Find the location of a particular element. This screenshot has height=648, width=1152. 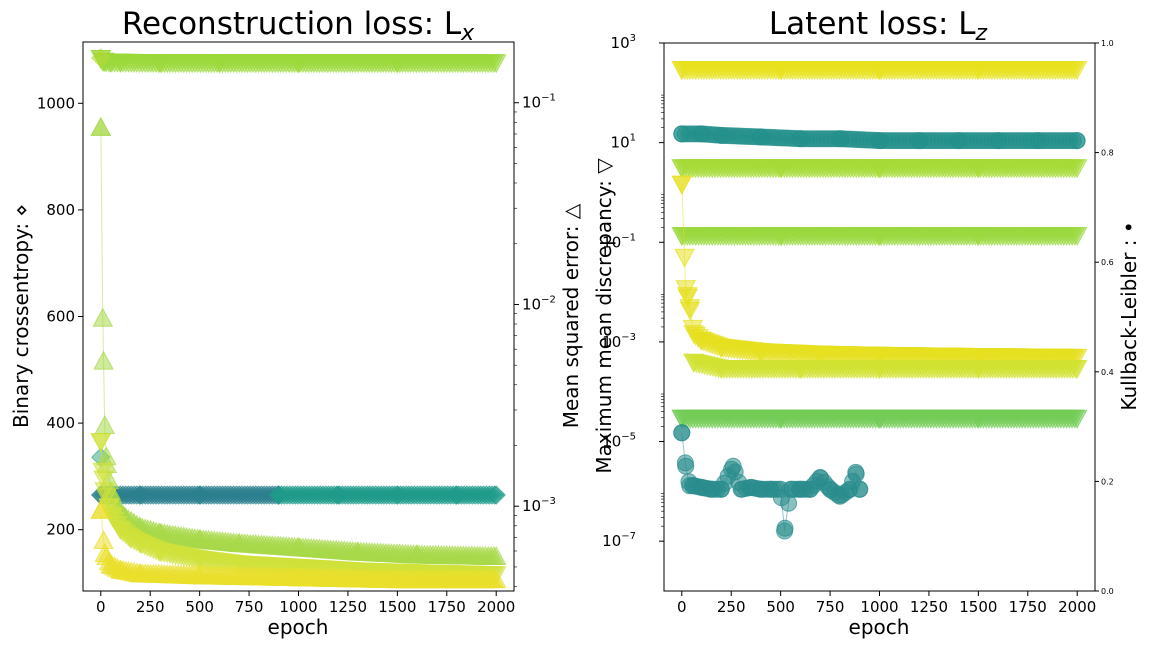

x-tick-label: 1750 is located at coordinates (447, 607).